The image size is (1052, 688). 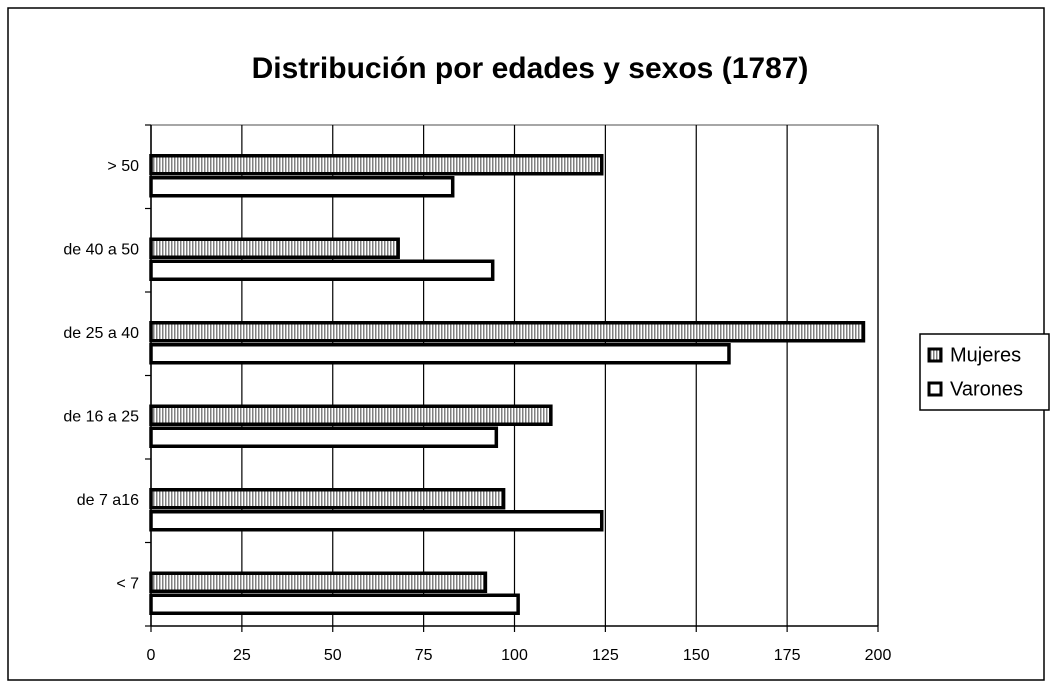 What do you see at coordinates (108, 500) in the screenshot?
I see `y-tick-label: de 7 a16` at bounding box center [108, 500].